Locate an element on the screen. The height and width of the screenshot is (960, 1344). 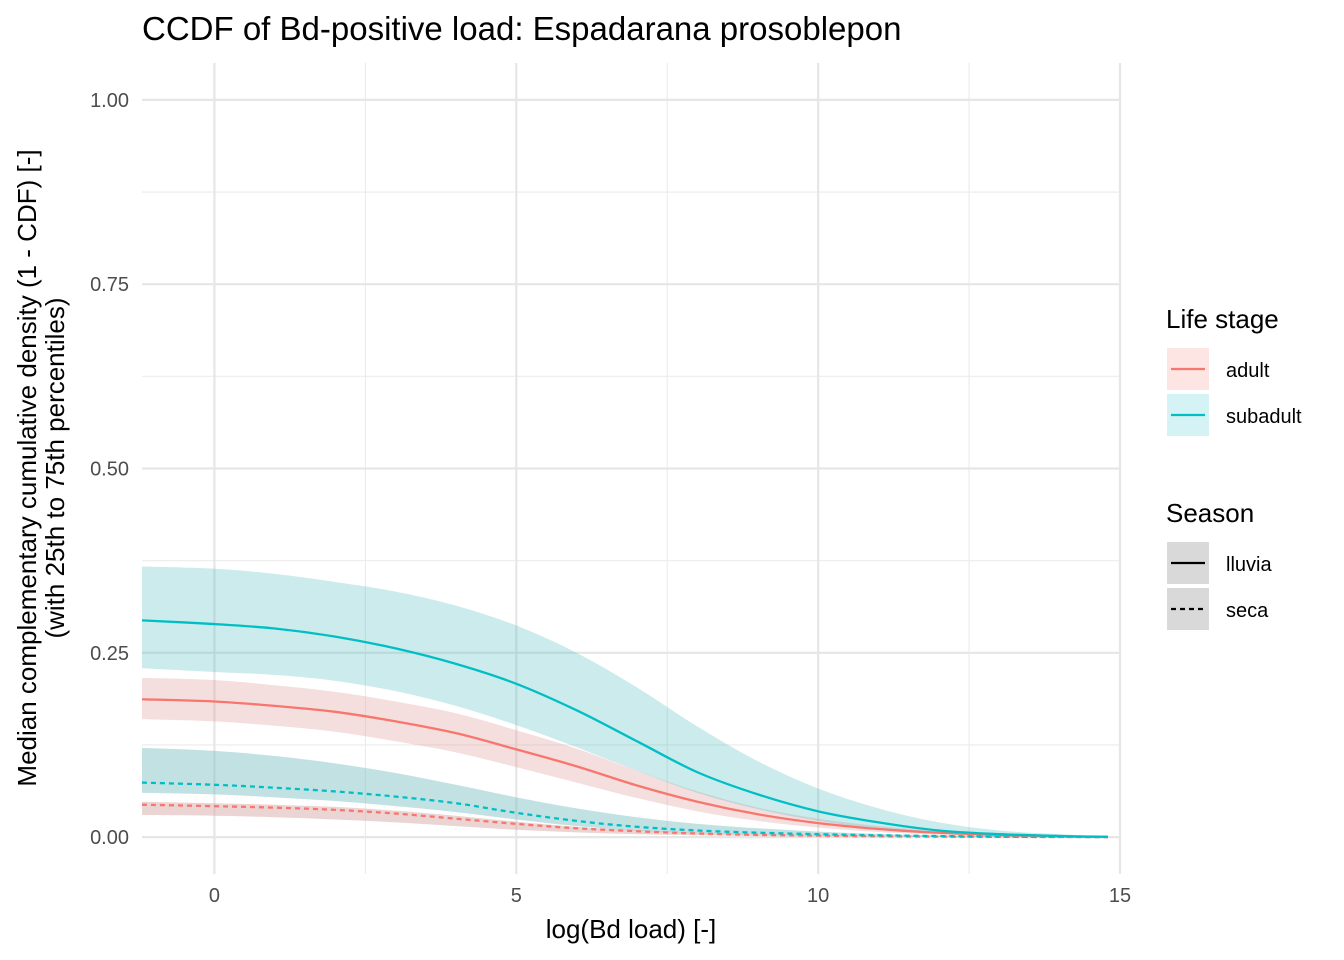
line-subadult-seca is located at coordinates (624, 810).